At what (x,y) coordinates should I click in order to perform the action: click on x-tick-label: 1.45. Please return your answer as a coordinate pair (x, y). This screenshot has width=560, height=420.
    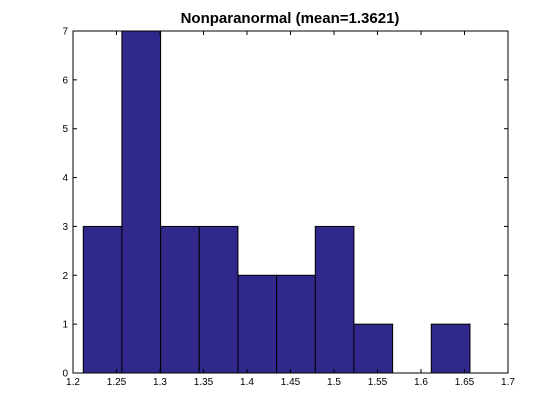
    Looking at the image, I should click on (291, 382).